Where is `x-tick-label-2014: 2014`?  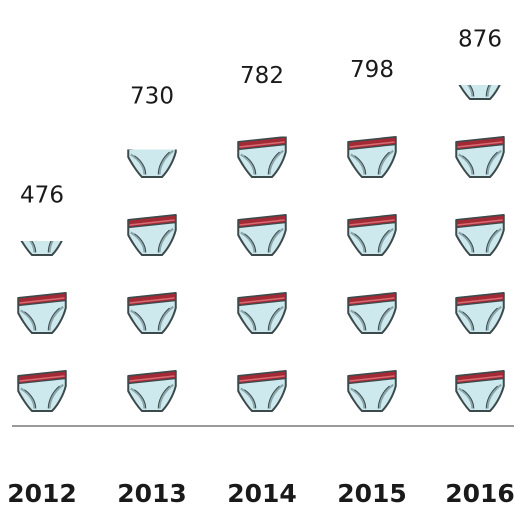
x-tick-label-2014: 2014 is located at coordinates (262, 493).